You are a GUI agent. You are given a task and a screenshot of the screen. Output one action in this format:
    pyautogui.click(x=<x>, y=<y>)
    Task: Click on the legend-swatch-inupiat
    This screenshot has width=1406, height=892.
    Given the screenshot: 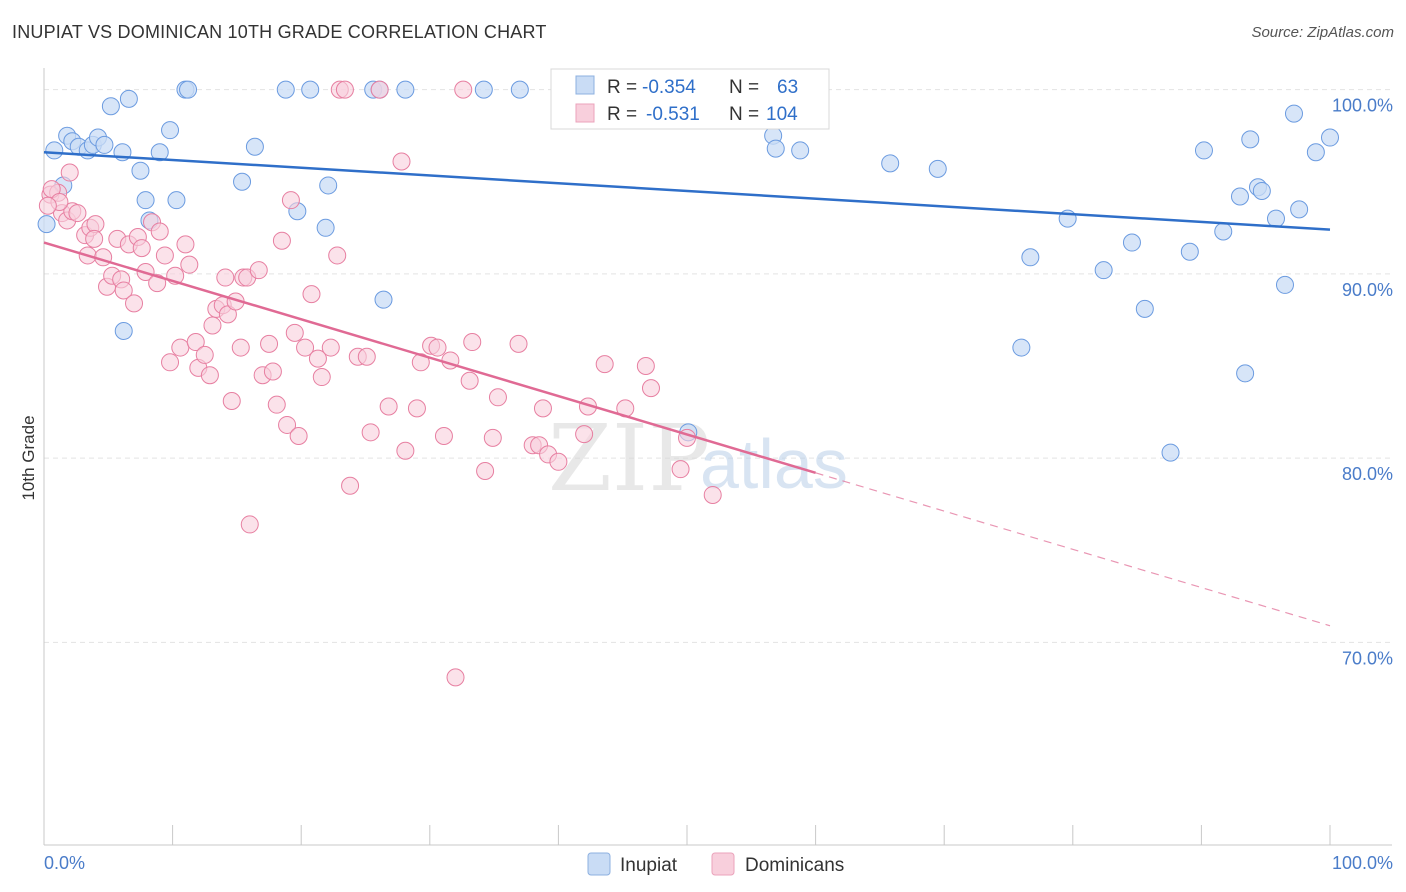 What is the action you would take?
    pyautogui.click(x=585, y=85)
    